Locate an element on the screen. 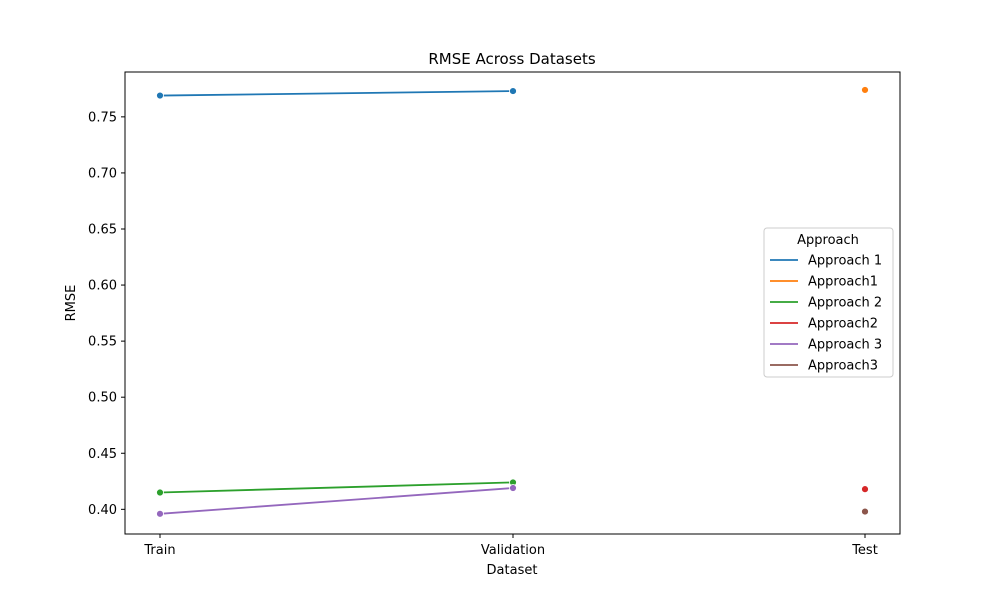  y-tick-label: 0.50 is located at coordinates (102, 398).